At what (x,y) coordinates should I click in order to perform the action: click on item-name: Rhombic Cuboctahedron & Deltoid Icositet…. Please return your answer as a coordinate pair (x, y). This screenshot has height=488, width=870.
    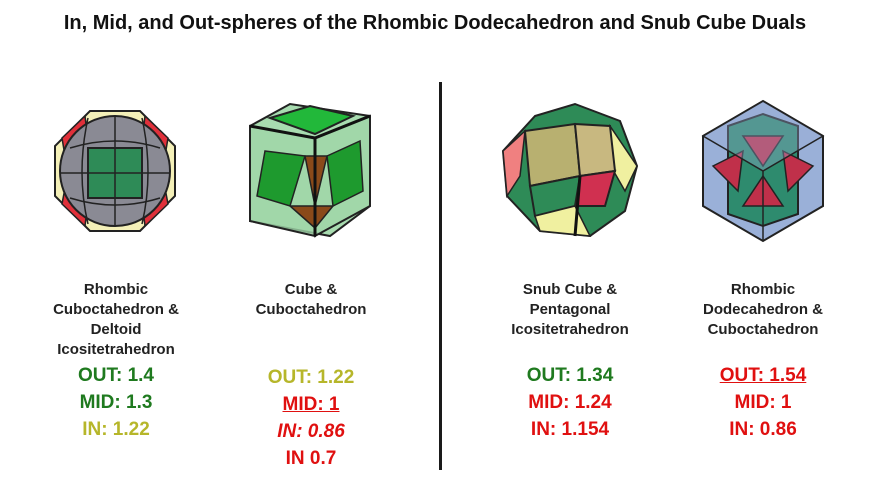
    Looking at the image, I should click on (116, 319).